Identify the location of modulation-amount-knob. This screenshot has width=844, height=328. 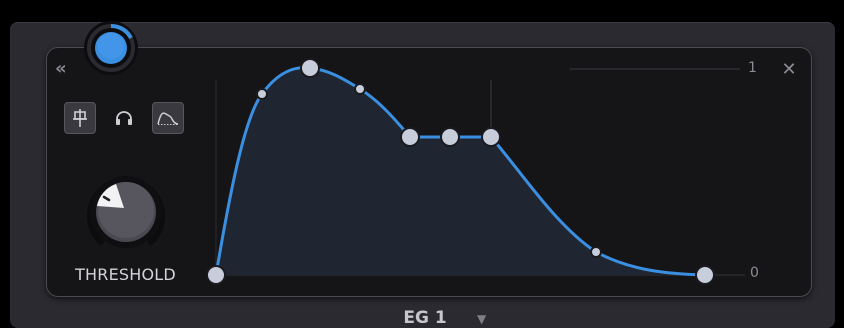
(111, 48).